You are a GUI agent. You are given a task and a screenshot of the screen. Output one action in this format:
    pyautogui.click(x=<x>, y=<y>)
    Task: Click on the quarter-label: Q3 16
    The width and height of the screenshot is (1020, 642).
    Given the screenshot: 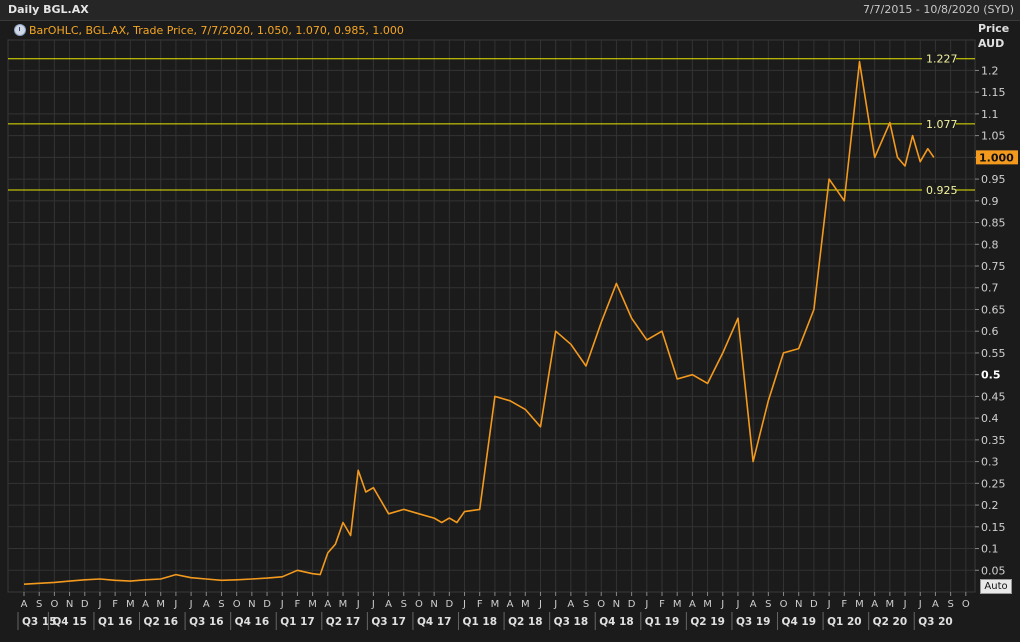 What is the action you would take?
    pyautogui.click(x=206, y=622)
    